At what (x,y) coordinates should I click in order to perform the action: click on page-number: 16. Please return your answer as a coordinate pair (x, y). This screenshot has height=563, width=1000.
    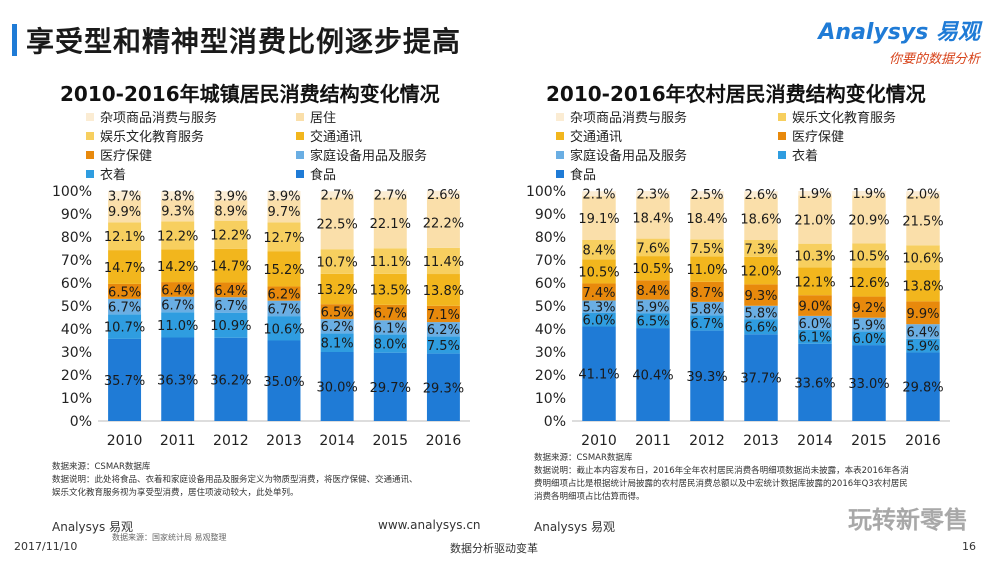
    Looking at the image, I should click on (969, 546).